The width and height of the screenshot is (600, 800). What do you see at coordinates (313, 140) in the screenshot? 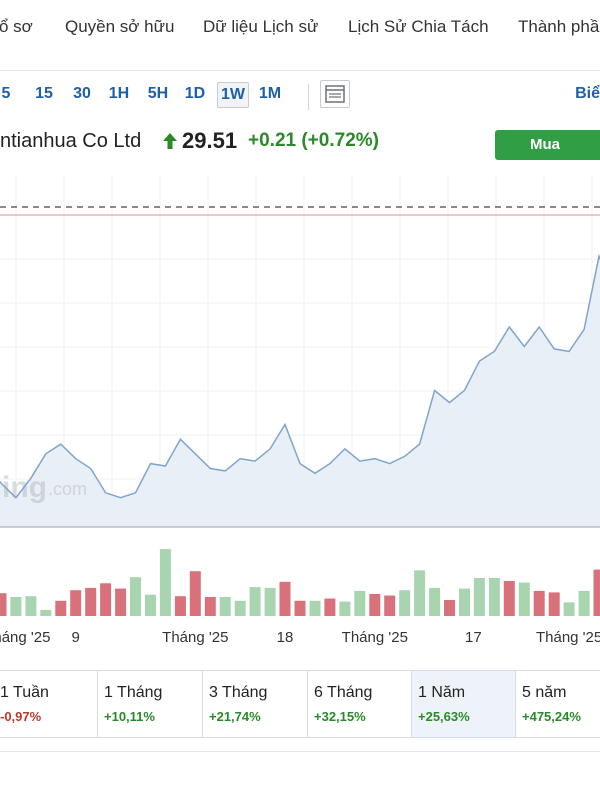
I see `price-change: +0.21 (+0.72%)` at bounding box center [313, 140].